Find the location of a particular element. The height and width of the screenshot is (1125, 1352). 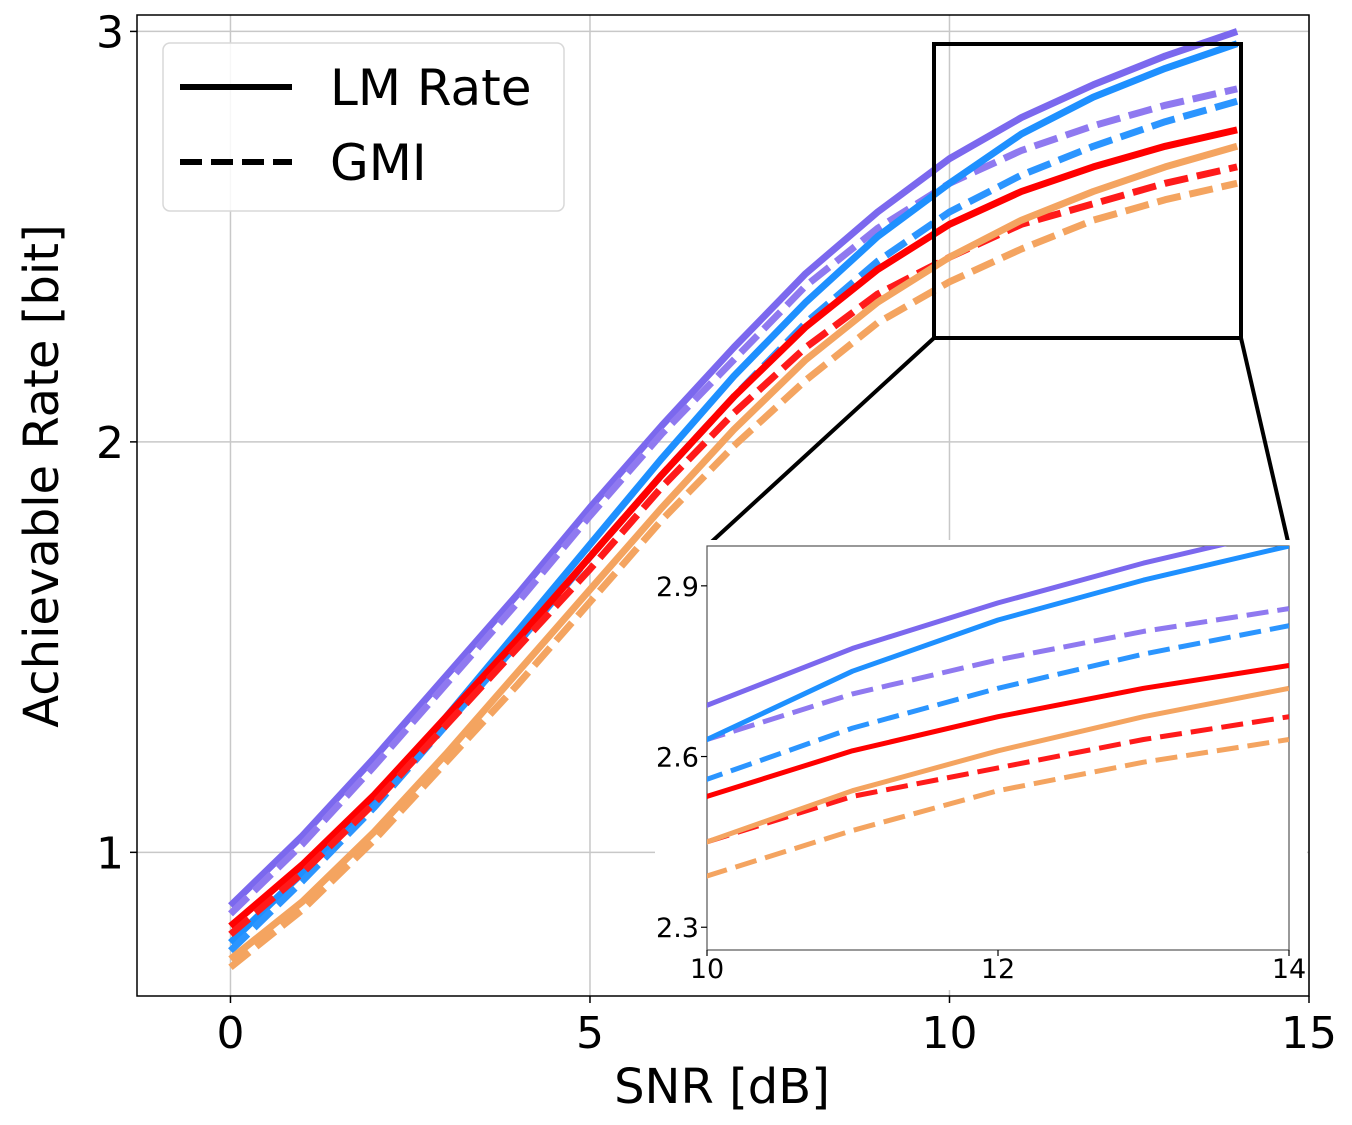

zoom-connector-right is located at coordinates (1265, 442).